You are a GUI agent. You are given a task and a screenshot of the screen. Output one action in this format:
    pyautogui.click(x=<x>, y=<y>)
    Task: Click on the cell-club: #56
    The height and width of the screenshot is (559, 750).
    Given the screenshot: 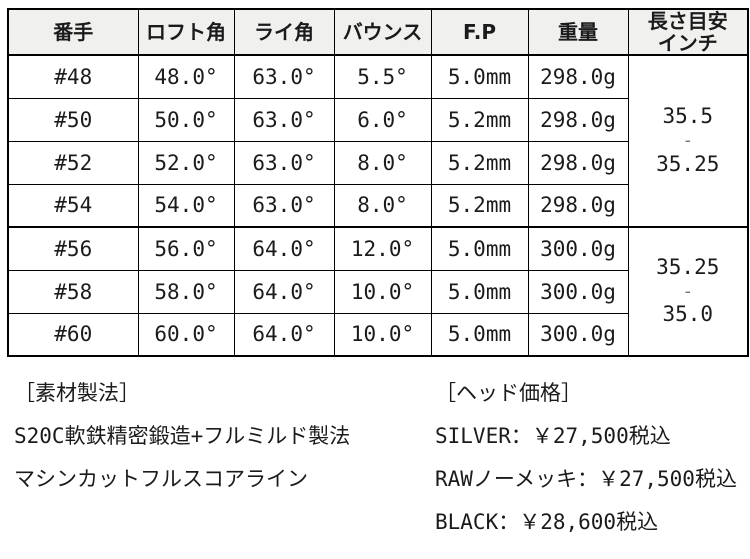 What is the action you would take?
    pyautogui.click(x=73, y=248)
    